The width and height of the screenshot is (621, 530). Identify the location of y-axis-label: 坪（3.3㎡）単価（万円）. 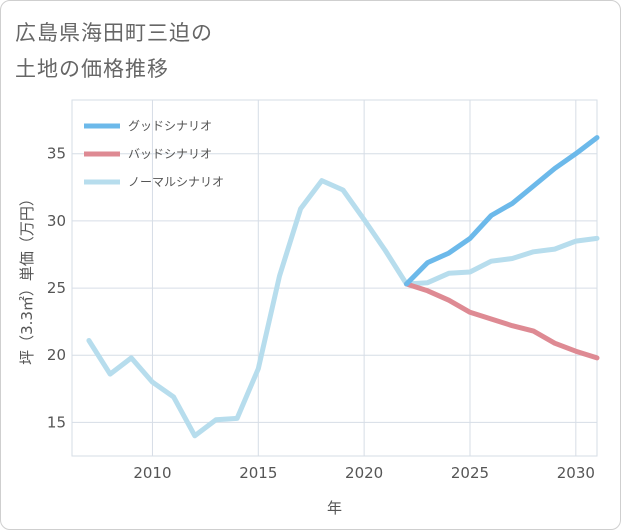
(27, 278).